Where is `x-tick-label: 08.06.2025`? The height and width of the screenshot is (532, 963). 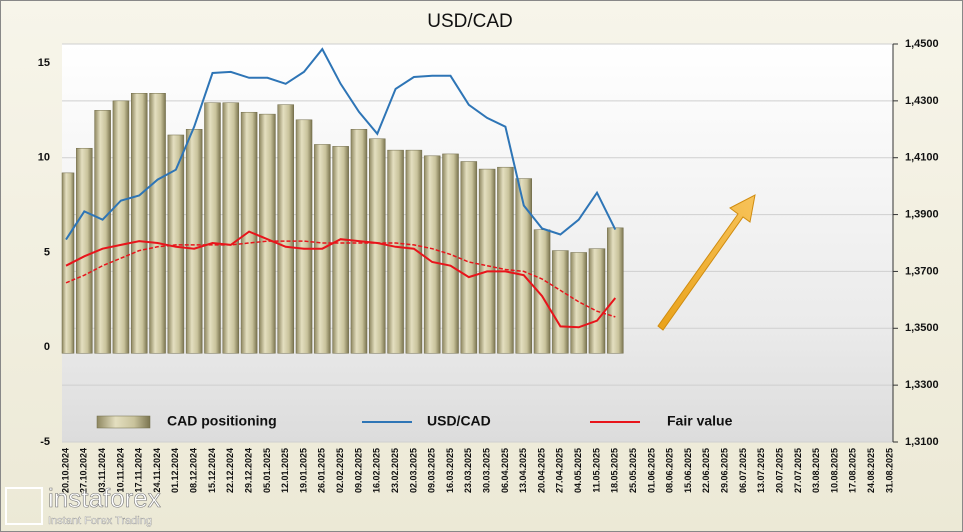 x-tick-label: 08.06.2025 is located at coordinates (670, 470).